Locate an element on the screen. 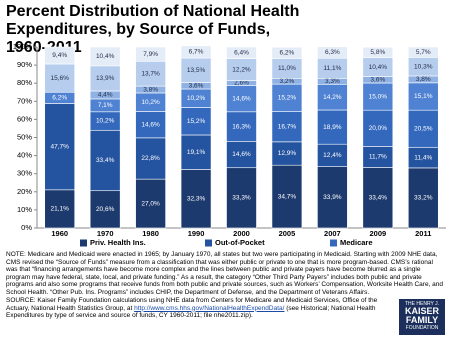  y-tick-label: 100% is located at coordinates (23, 46).